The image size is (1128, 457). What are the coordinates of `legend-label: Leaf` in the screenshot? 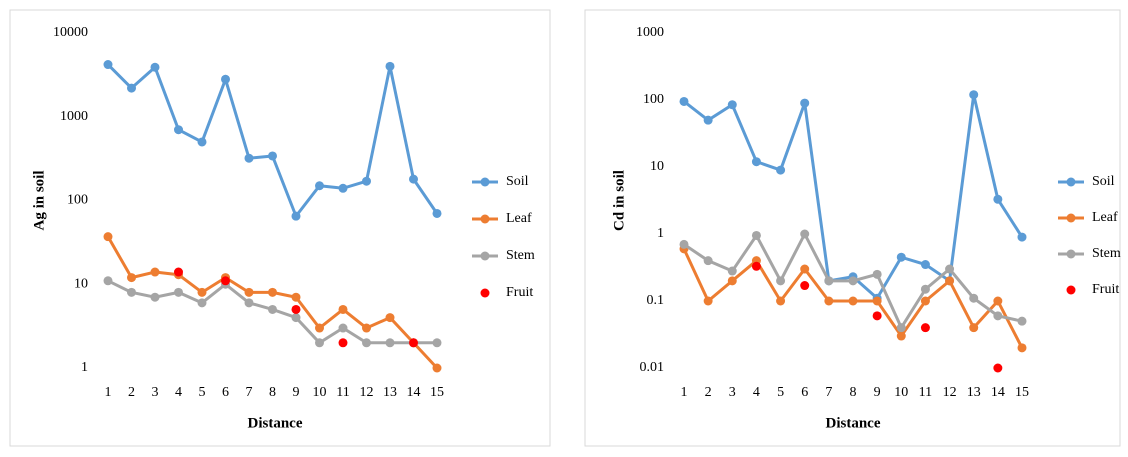 It's located at (1105, 217).